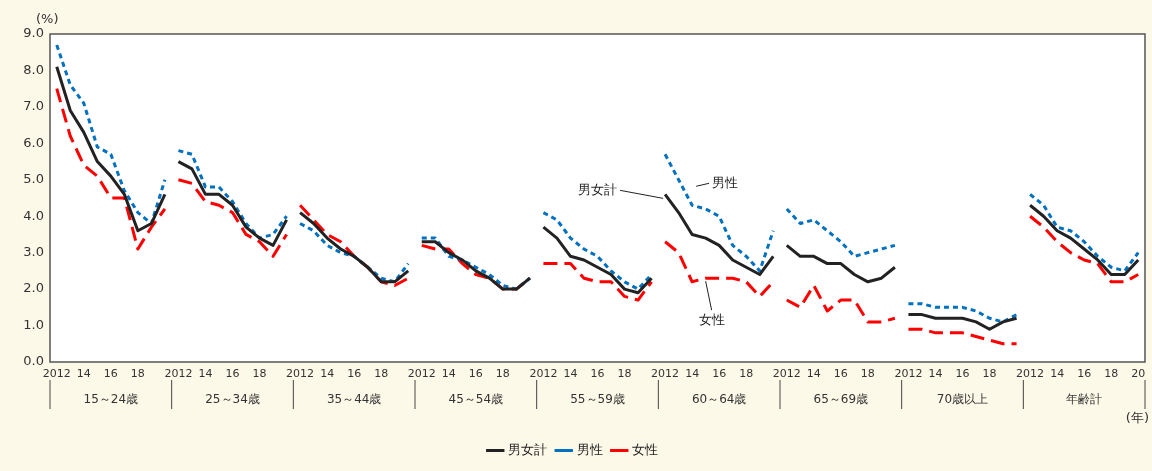 This screenshot has height=471, width=1152. What do you see at coordinates (111, 399) in the screenshot?
I see `text: 15～24歳` at bounding box center [111, 399].